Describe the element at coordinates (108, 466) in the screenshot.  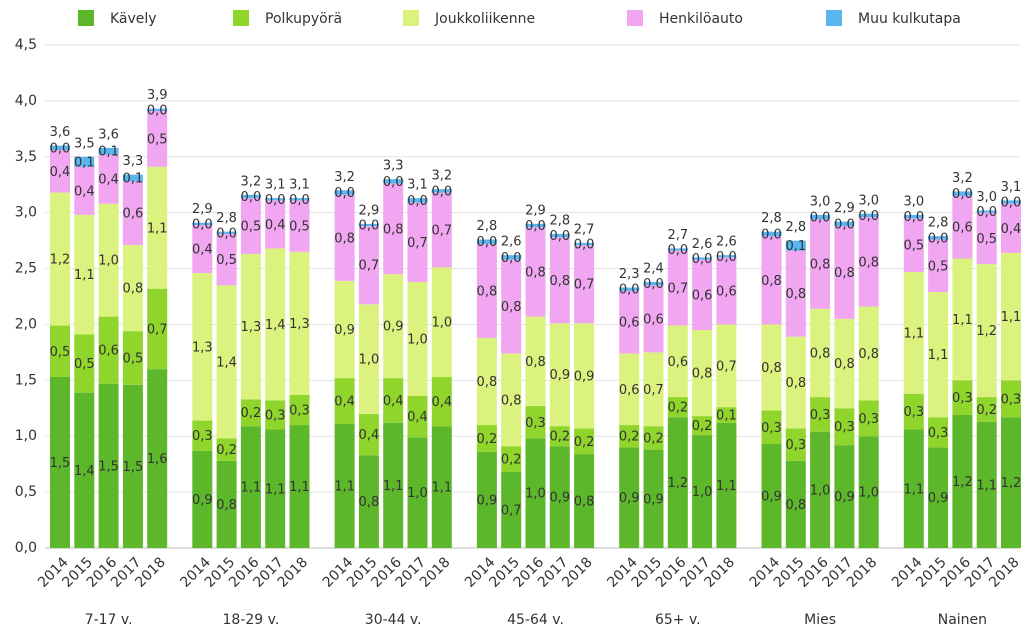
I see `value-label: 1,5` at that location.